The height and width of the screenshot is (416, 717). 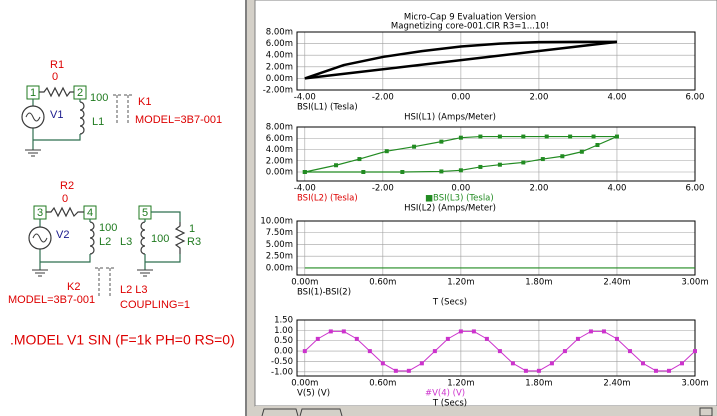 I want to click on y-tick-label: 0.00m, so click(x=279, y=268).